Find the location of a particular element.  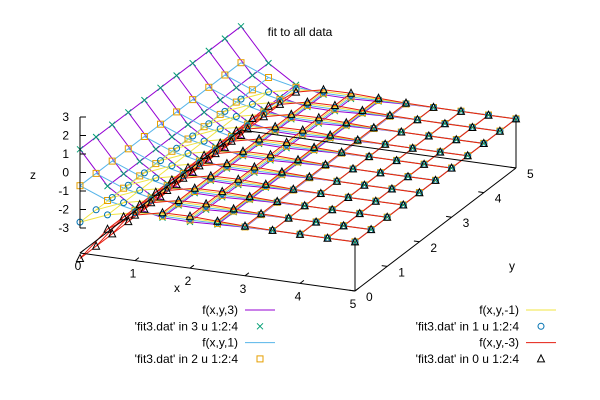

legend-entry: f(x,y,-1) is located at coordinates (517, 310).